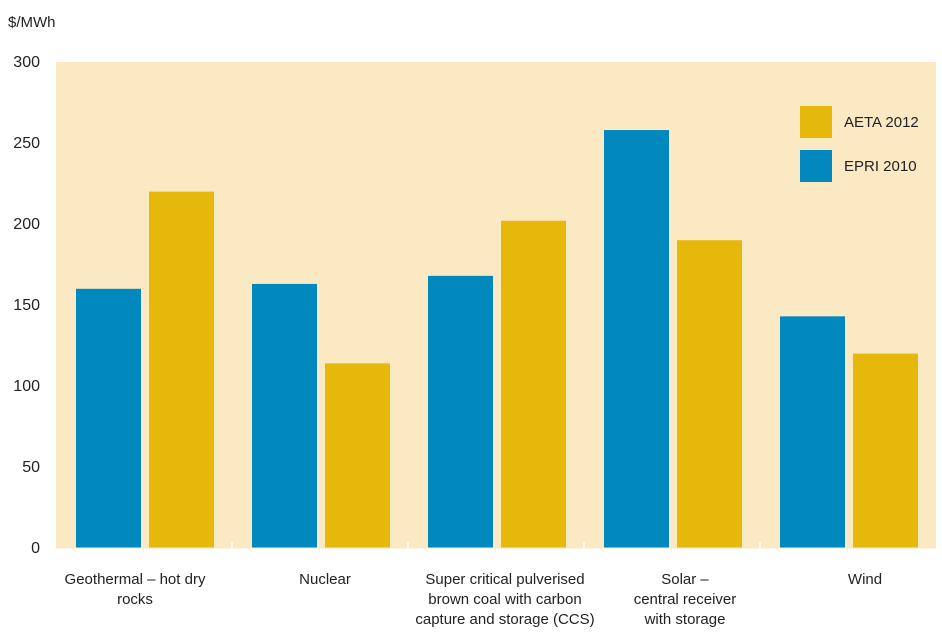  I want to click on category-label-wind: Wind, so click(865, 579).